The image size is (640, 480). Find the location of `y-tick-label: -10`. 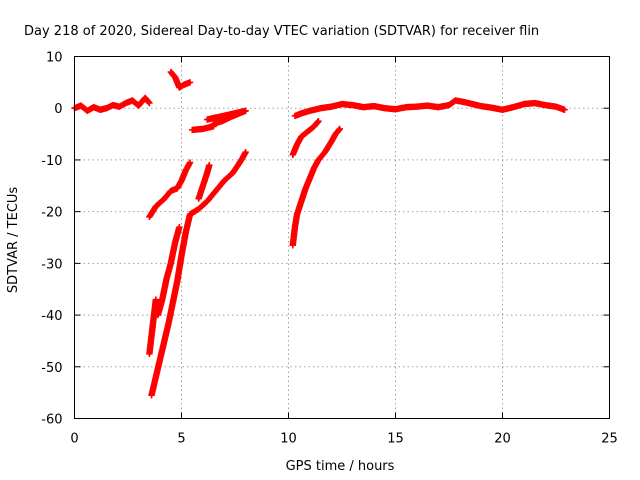

y-tick-label: -10 is located at coordinates (51, 161).